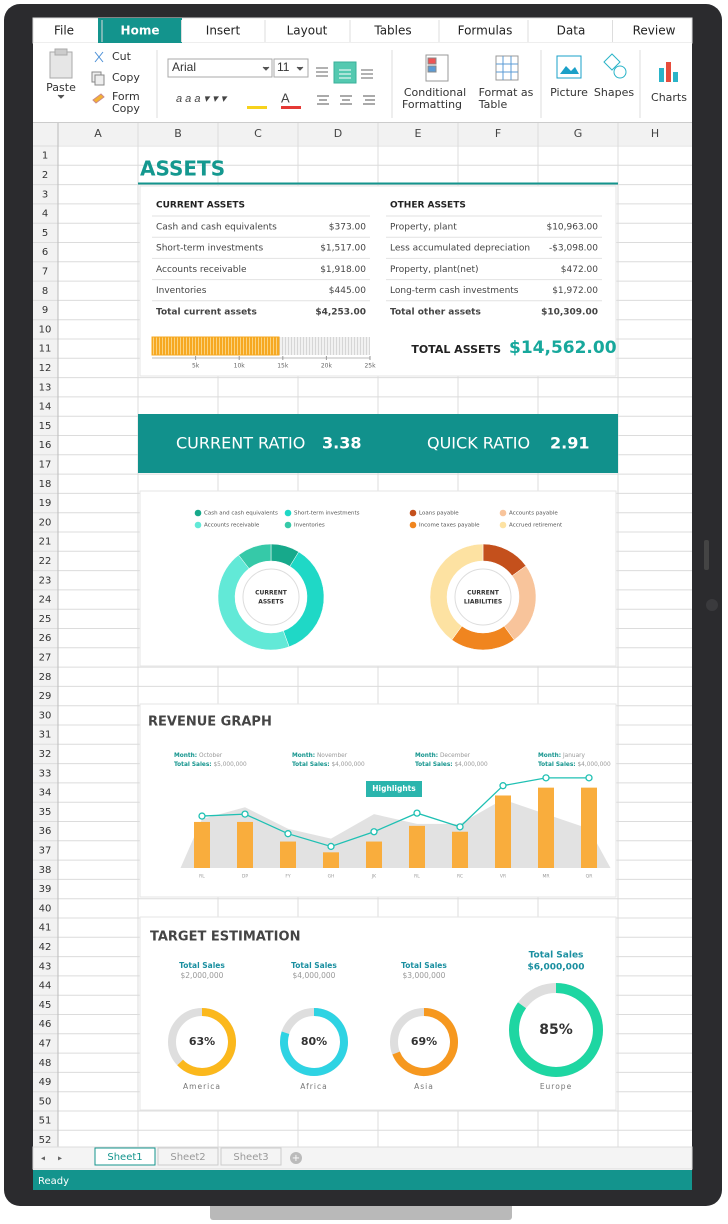 The height and width of the screenshot is (1224, 728). What do you see at coordinates (418, 133) in the screenshot?
I see `column-header: E` at bounding box center [418, 133].